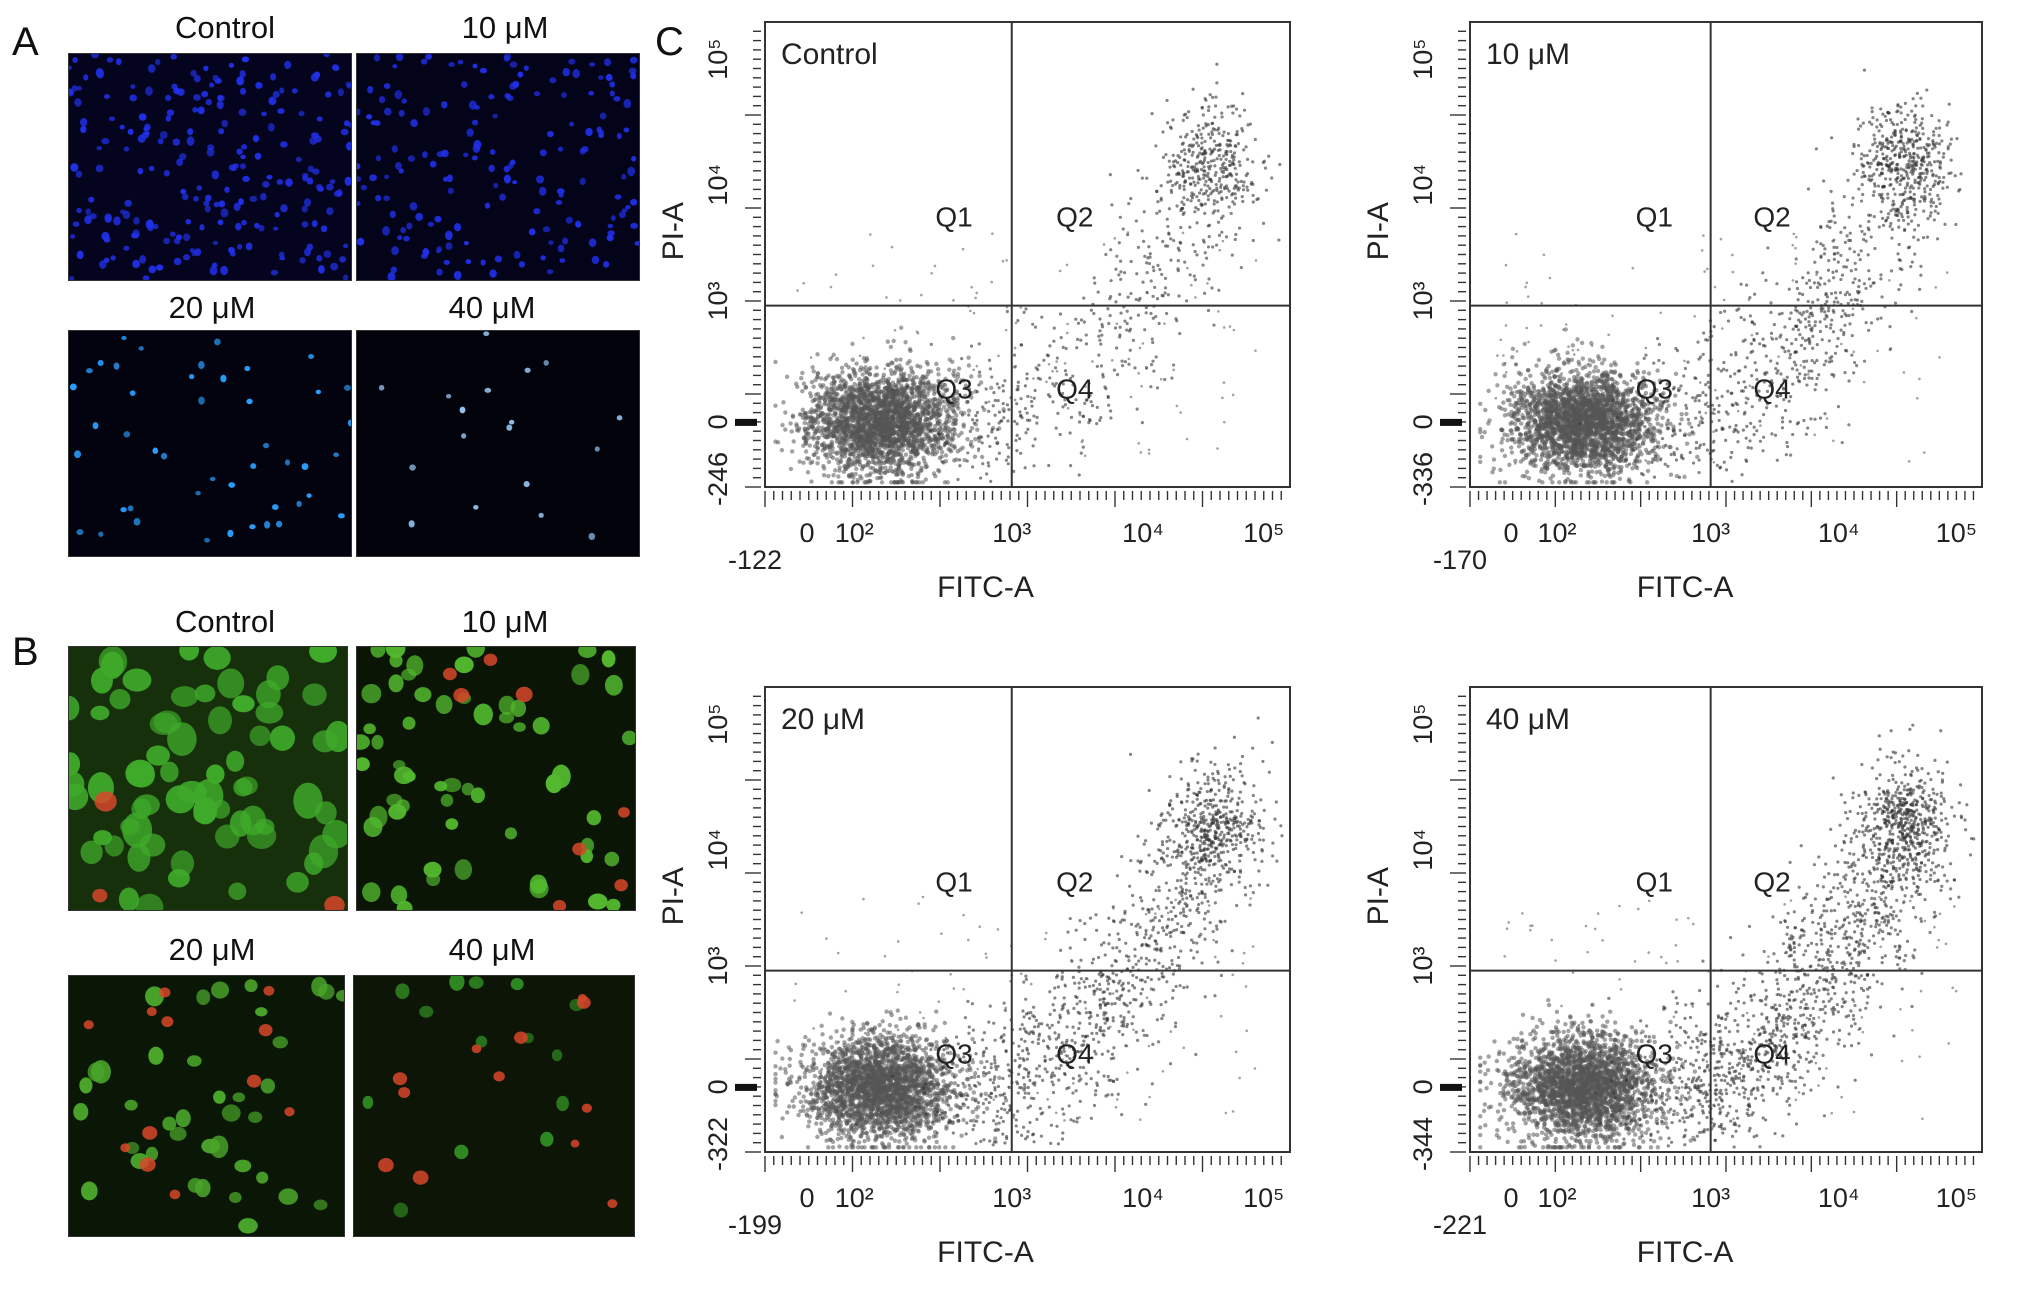 This screenshot has width=2032, height=1290. What do you see at coordinates (806, 1198) in the screenshot?
I see `x-tick-label: 0` at bounding box center [806, 1198].